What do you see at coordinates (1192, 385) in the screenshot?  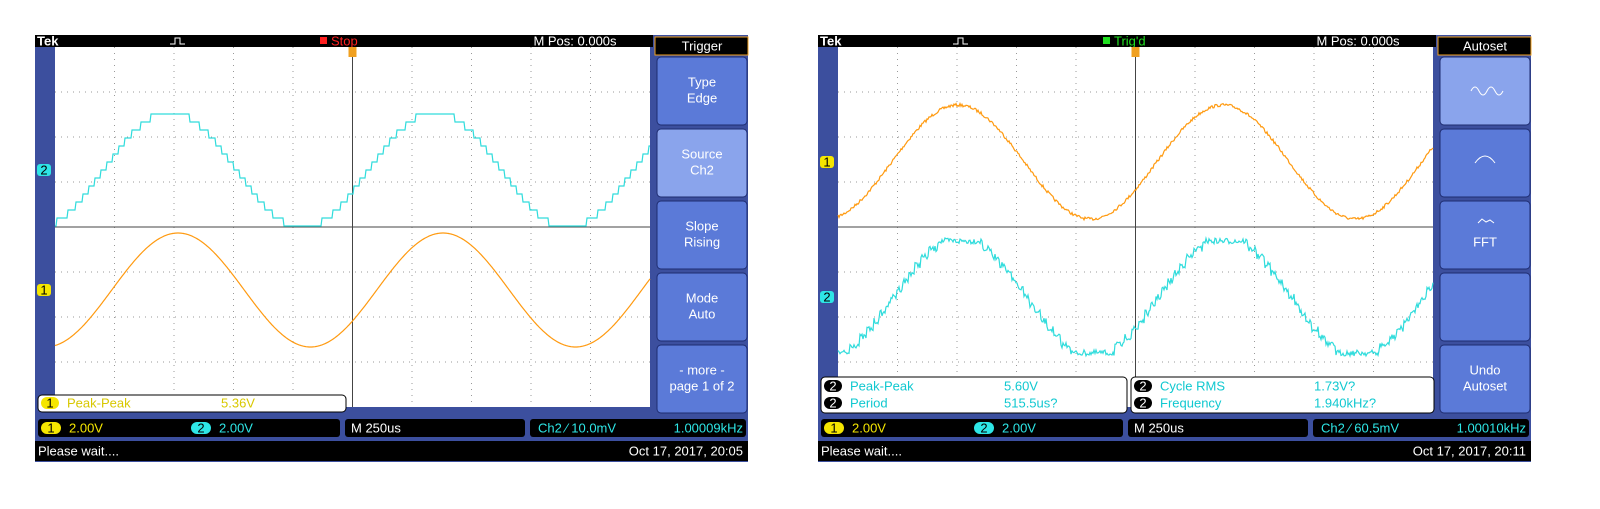 I see `measurement-name: Cycle RMS` at bounding box center [1192, 385].